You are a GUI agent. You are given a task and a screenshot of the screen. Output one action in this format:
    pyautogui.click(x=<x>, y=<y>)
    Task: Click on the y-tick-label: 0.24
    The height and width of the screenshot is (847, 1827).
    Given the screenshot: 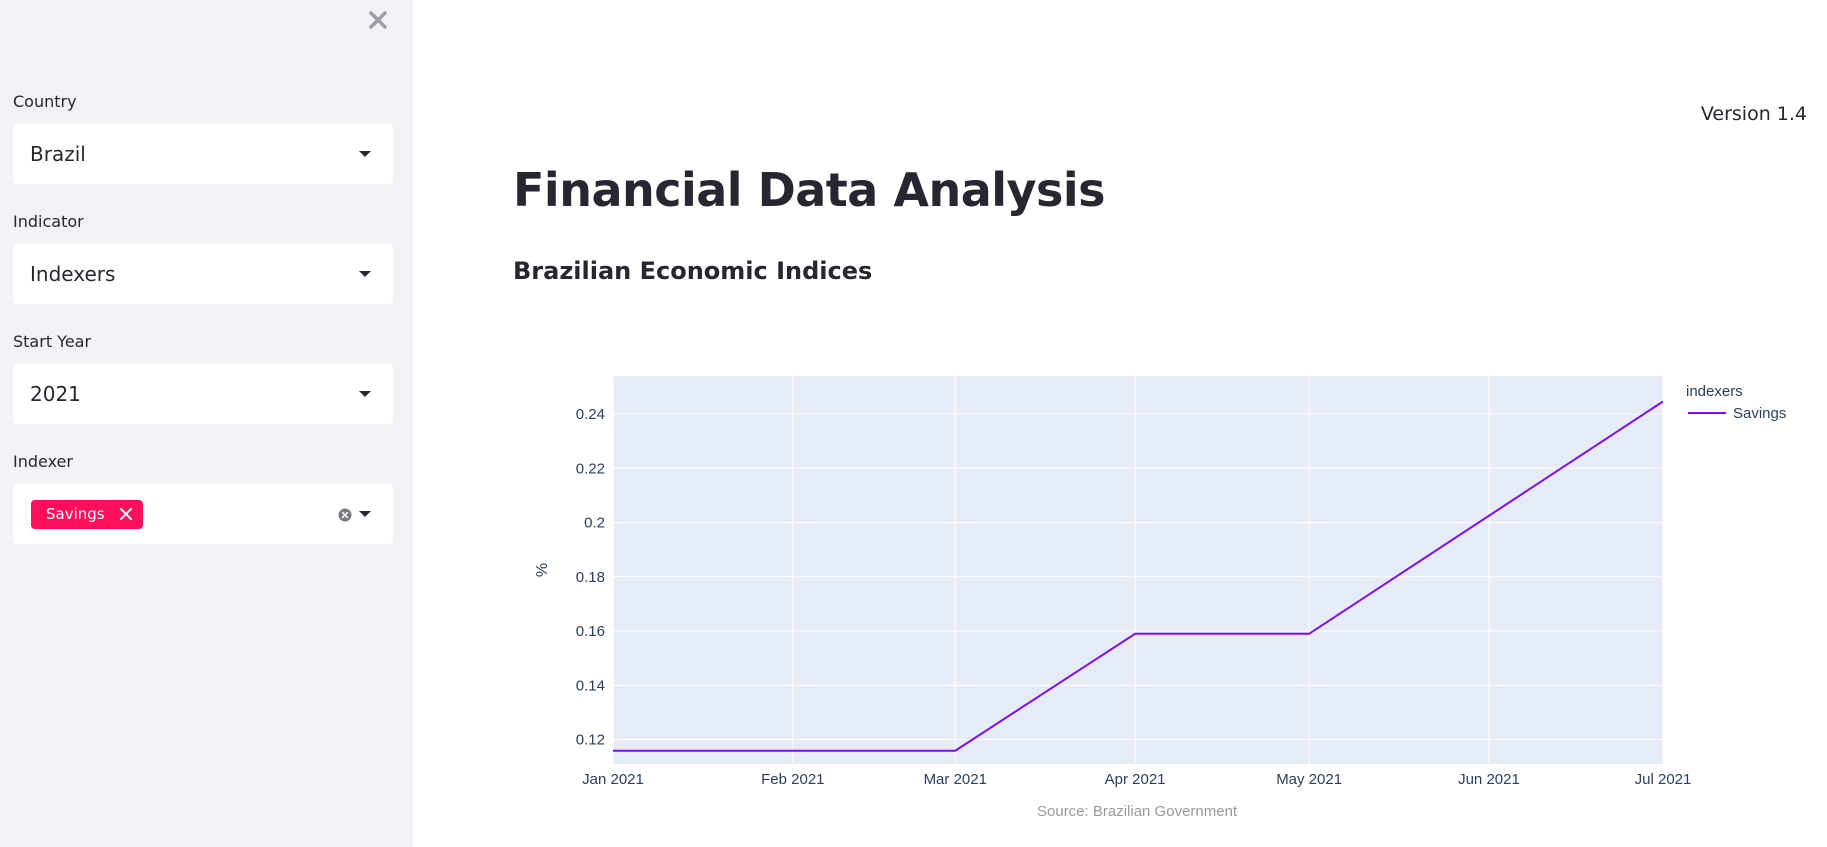 What is the action you would take?
    pyautogui.click(x=590, y=414)
    